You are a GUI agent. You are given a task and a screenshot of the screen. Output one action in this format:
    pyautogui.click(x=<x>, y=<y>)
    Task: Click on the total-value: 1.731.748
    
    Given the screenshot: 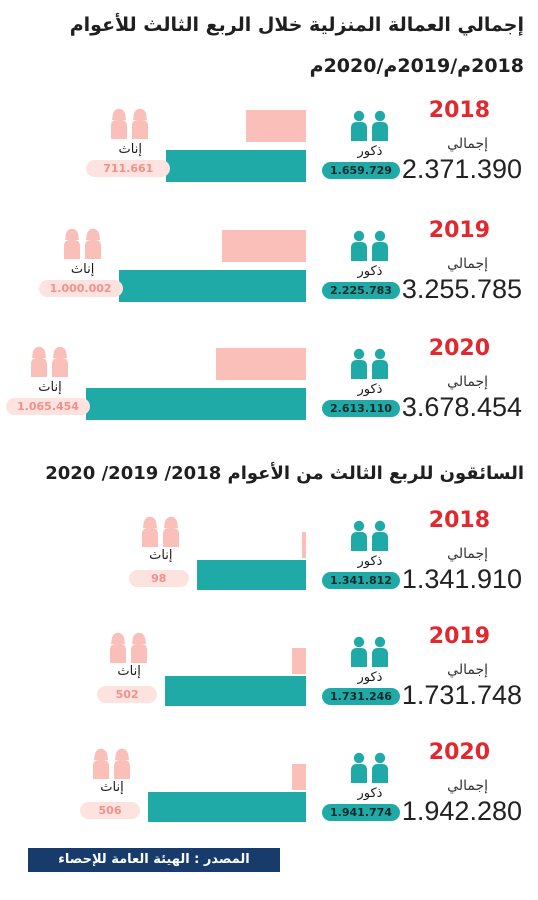 What is the action you would take?
    pyautogui.click(x=461, y=695)
    